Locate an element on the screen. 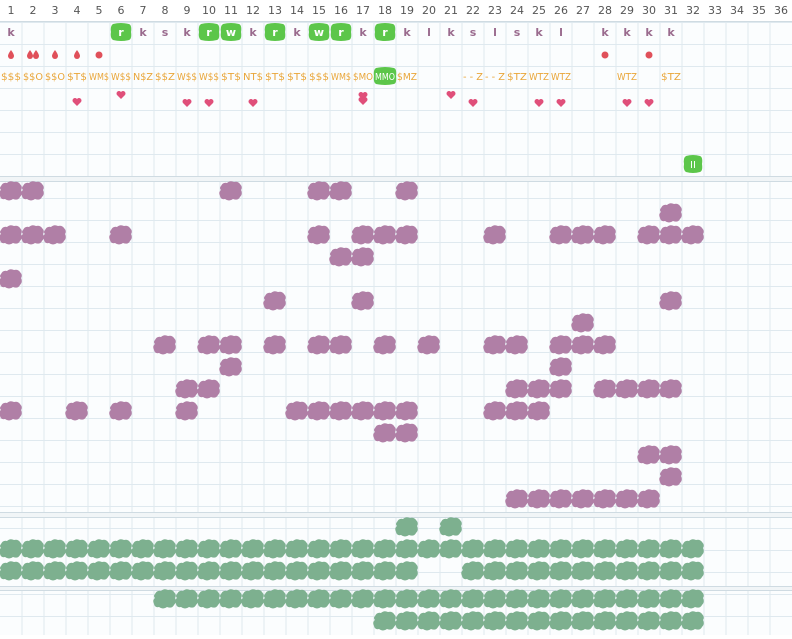 This screenshot has height=639, width=792. status-code: $$O is located at coordinates (55, 77).